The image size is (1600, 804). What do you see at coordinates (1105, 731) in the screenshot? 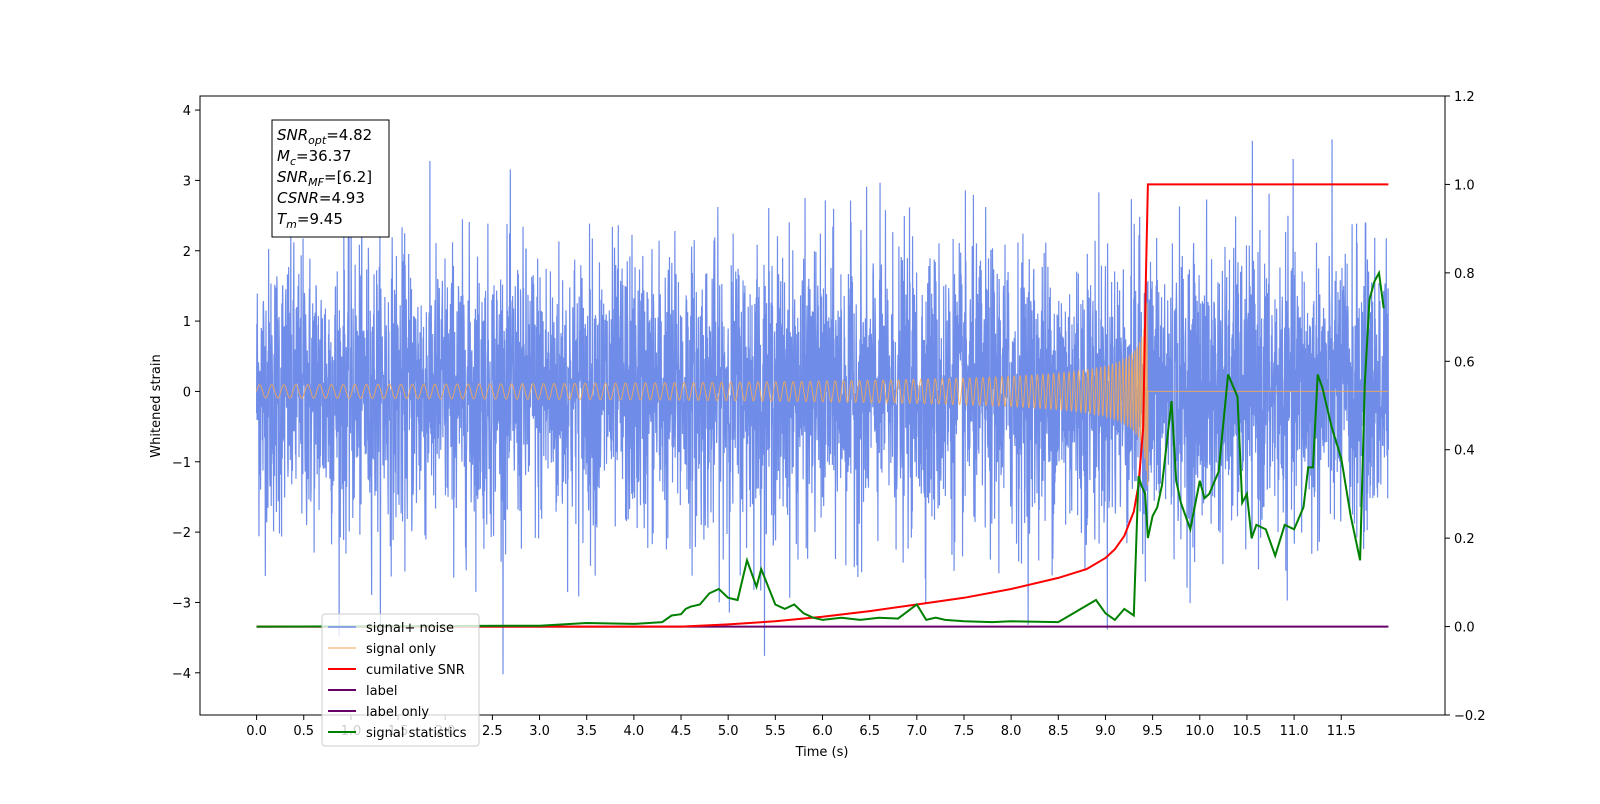
I see `x-tick-label: 9.0` at bounding box center [1105, 731].